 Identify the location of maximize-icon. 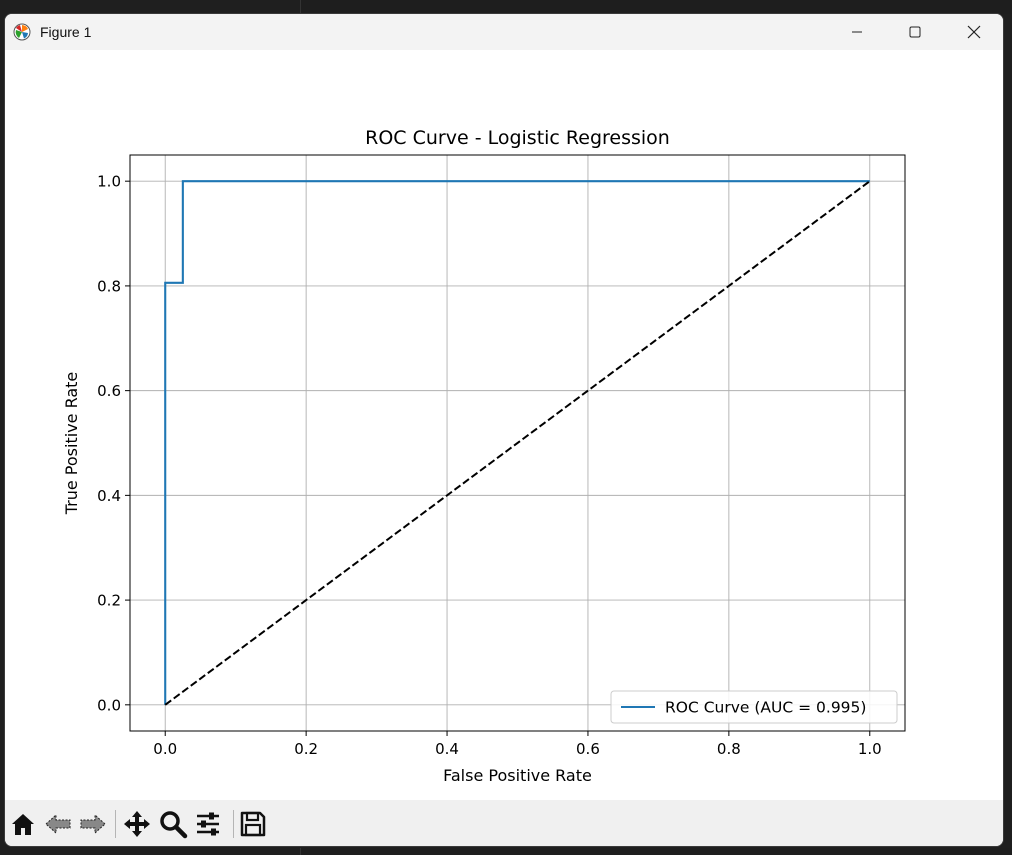
(915, 32).